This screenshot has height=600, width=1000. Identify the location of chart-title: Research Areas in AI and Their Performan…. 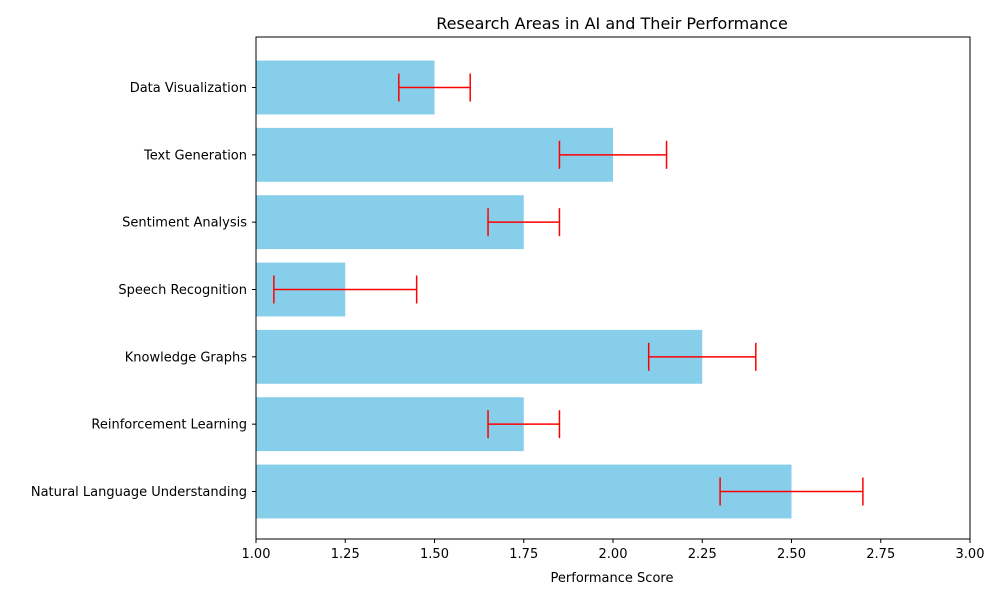
(612, 23).